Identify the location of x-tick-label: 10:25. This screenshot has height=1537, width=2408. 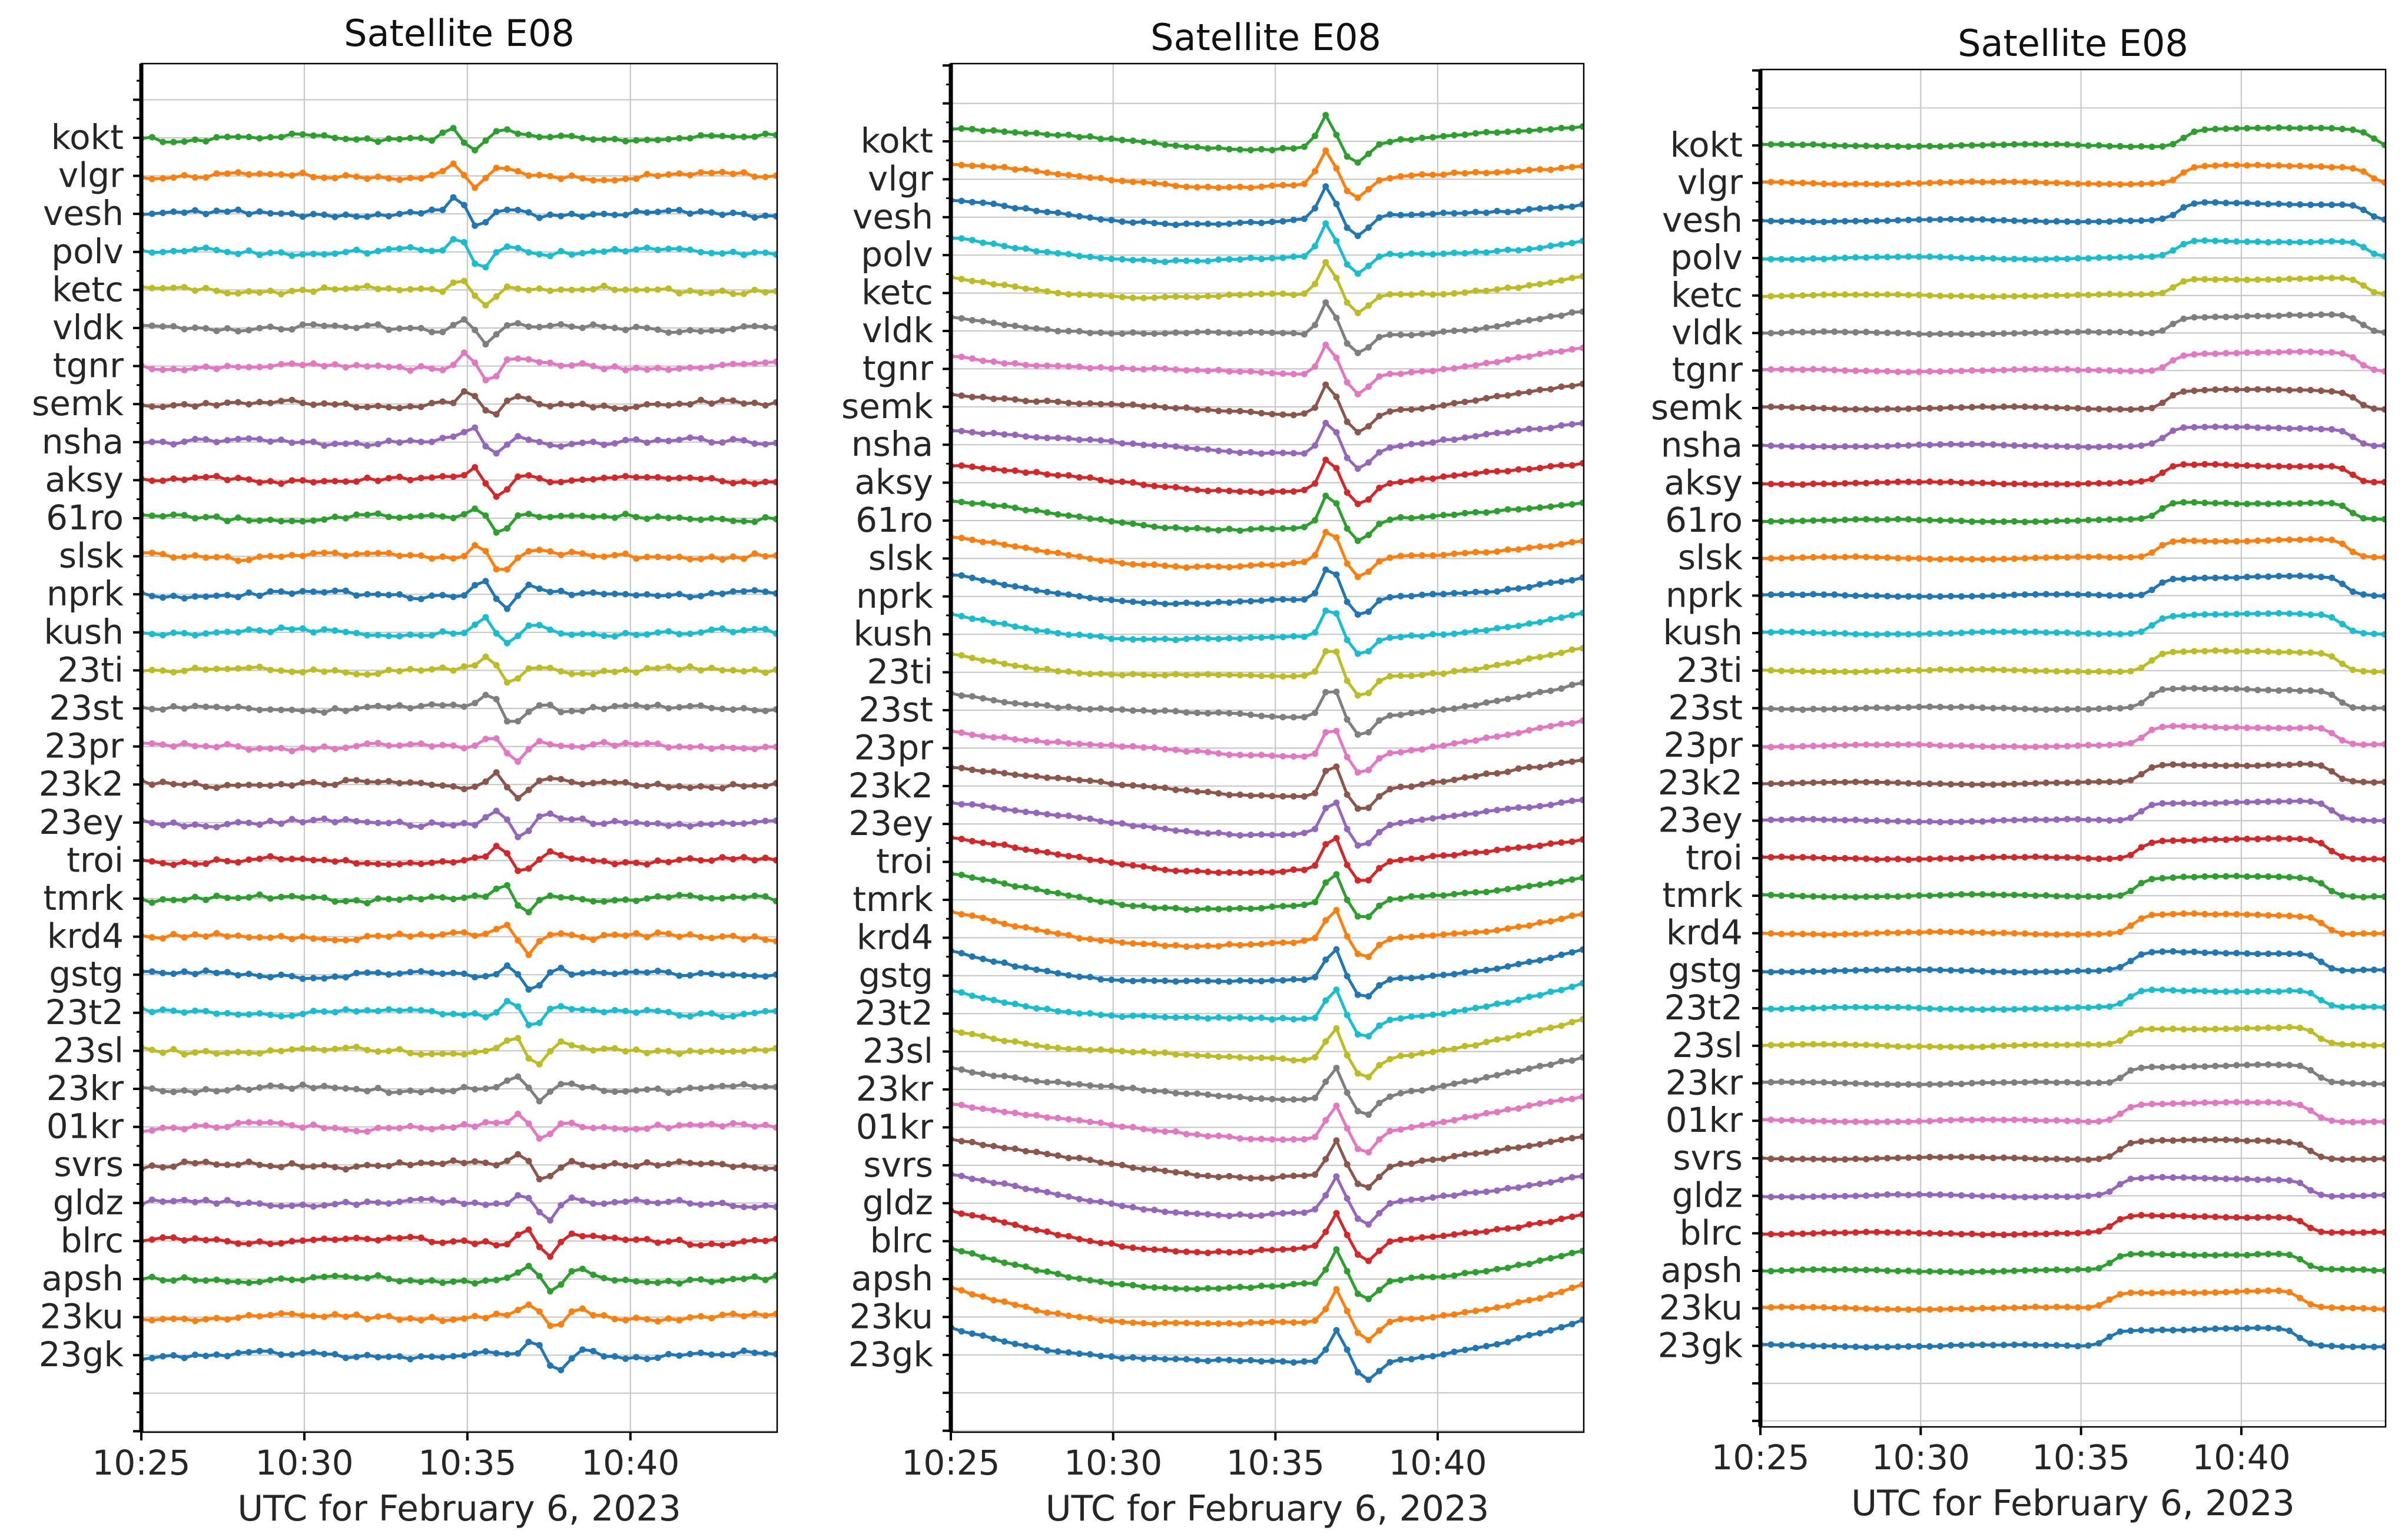
(141, 1463).